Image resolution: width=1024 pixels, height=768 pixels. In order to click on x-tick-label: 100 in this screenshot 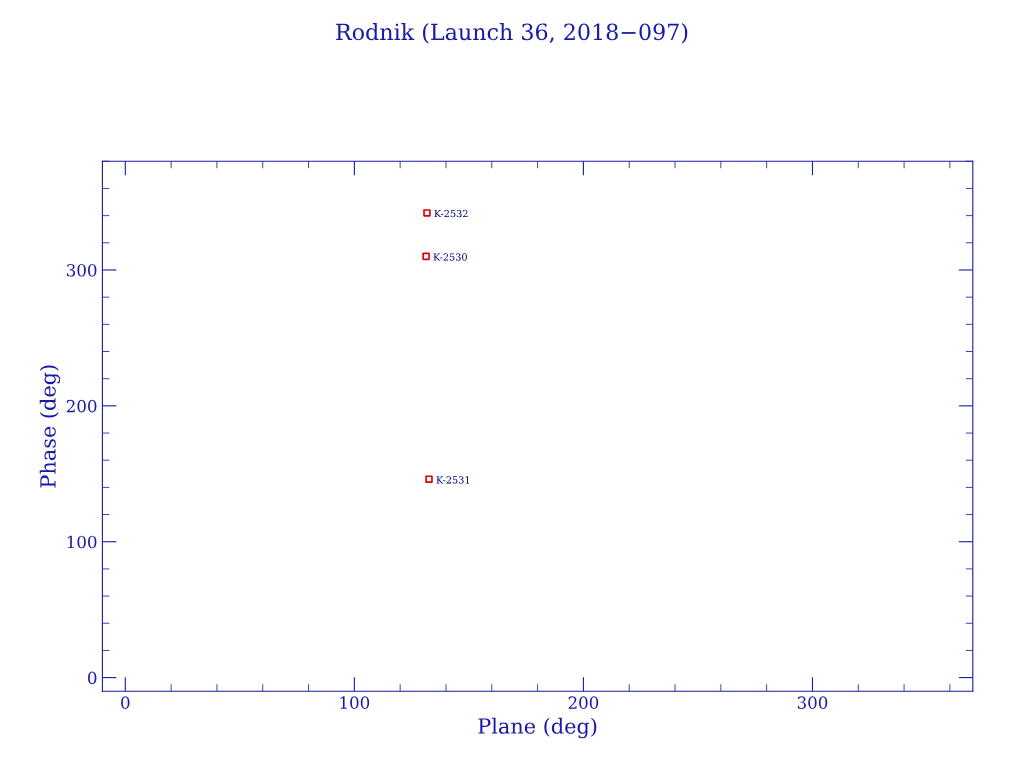, I will do `click(355, 702)`.